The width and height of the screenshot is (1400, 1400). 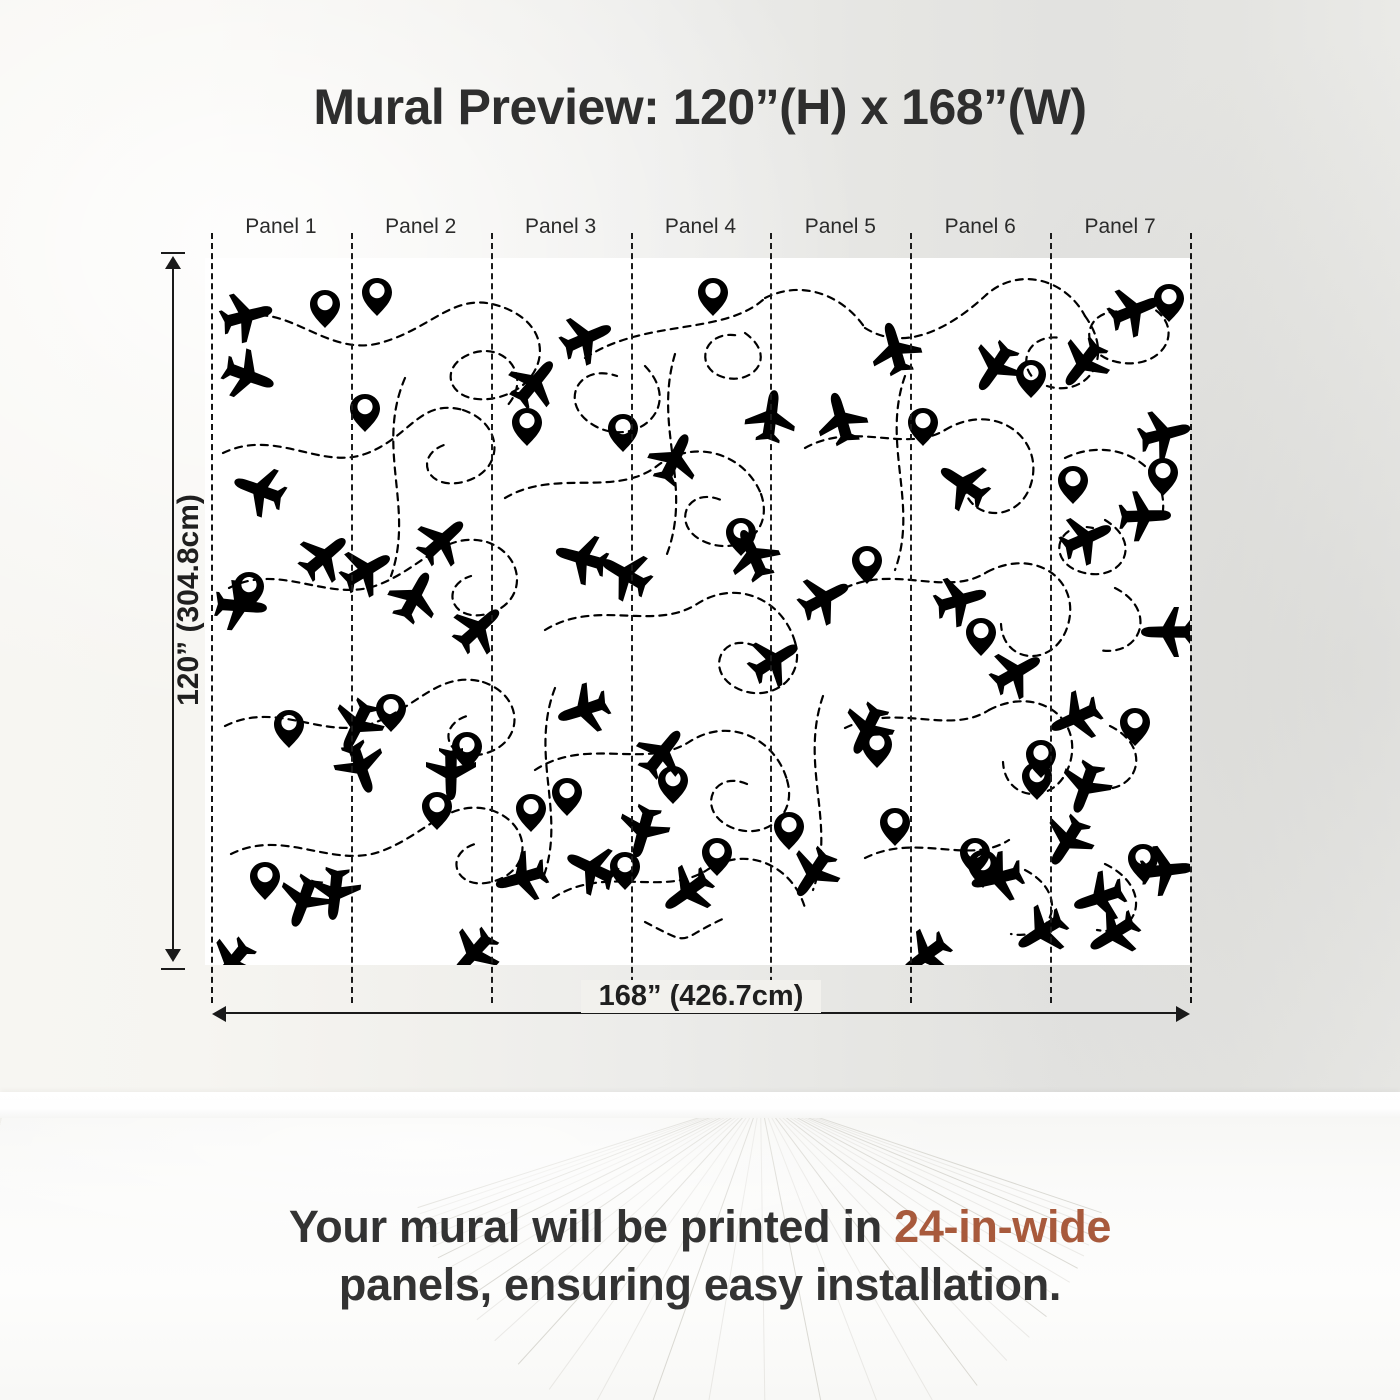 What do you see at coordinates (281, 226) in the screenshot?
I see `panel-label-1: Panel 1` at bounding box center [281, 226].